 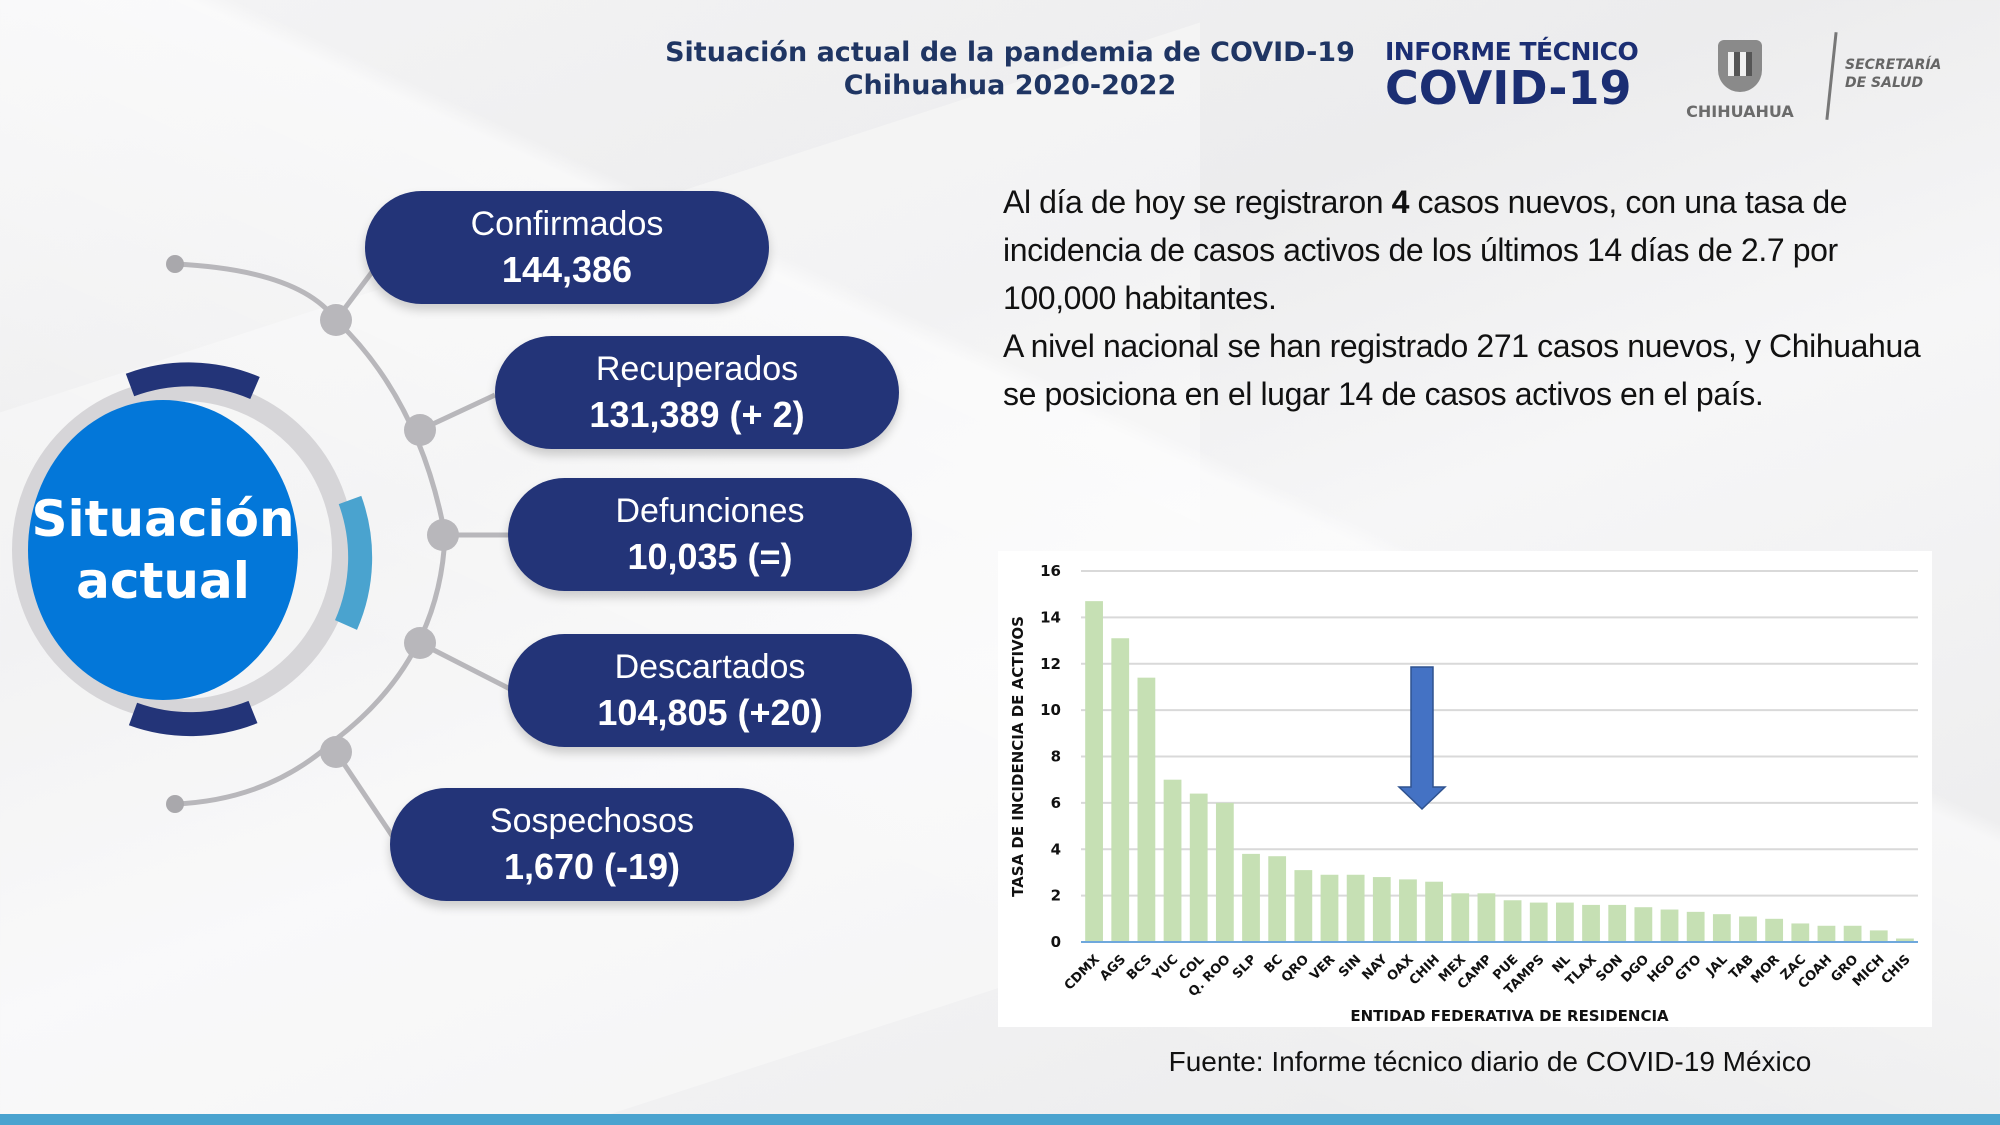 I want to click on bar-gto, so click(x=1695, y=926).